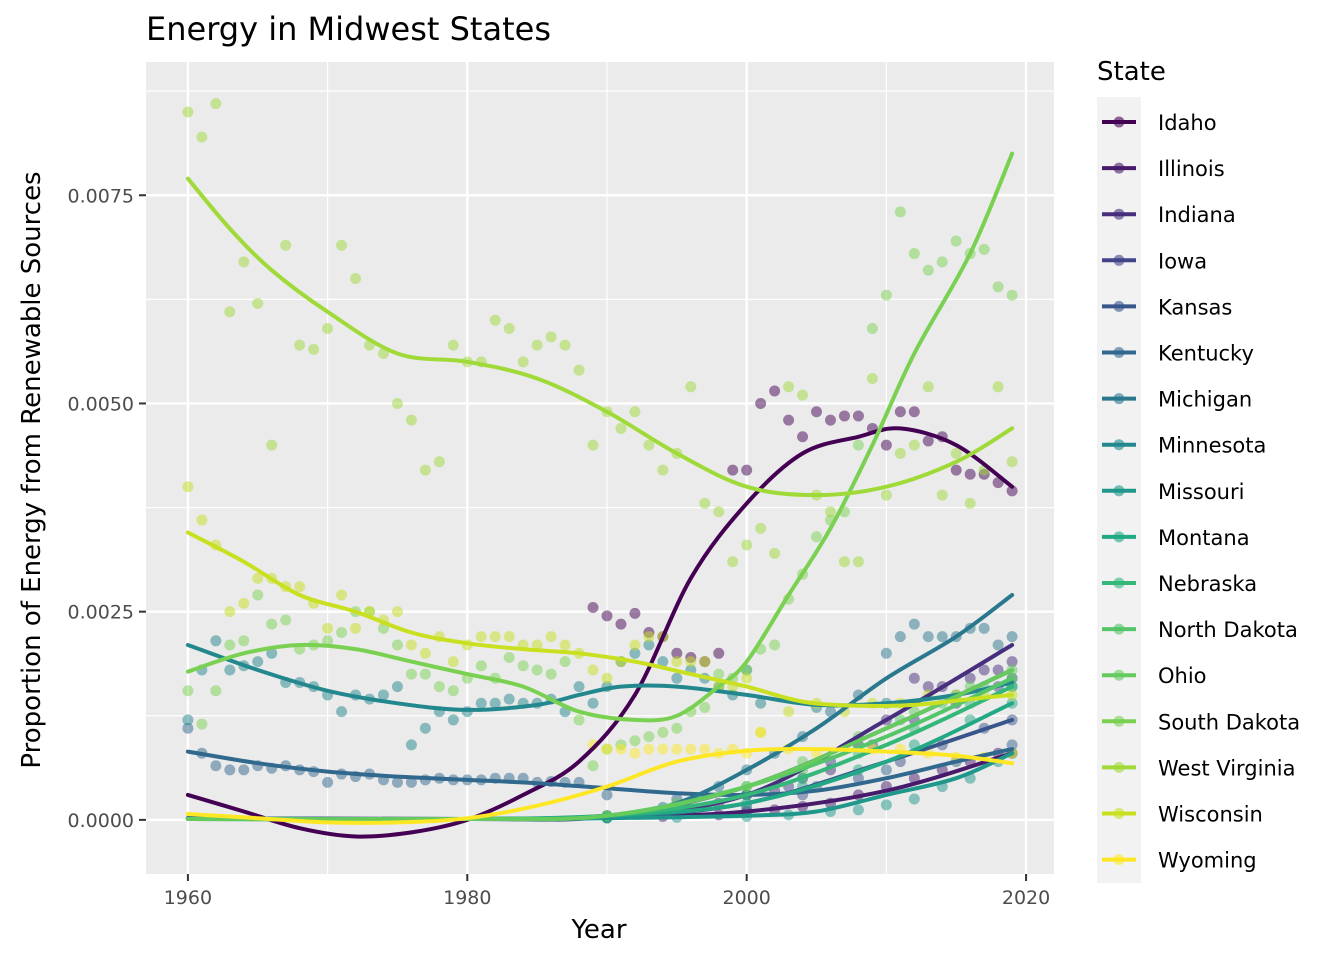  I want to click on legend-label: North Dakota, so click(1228, 630).